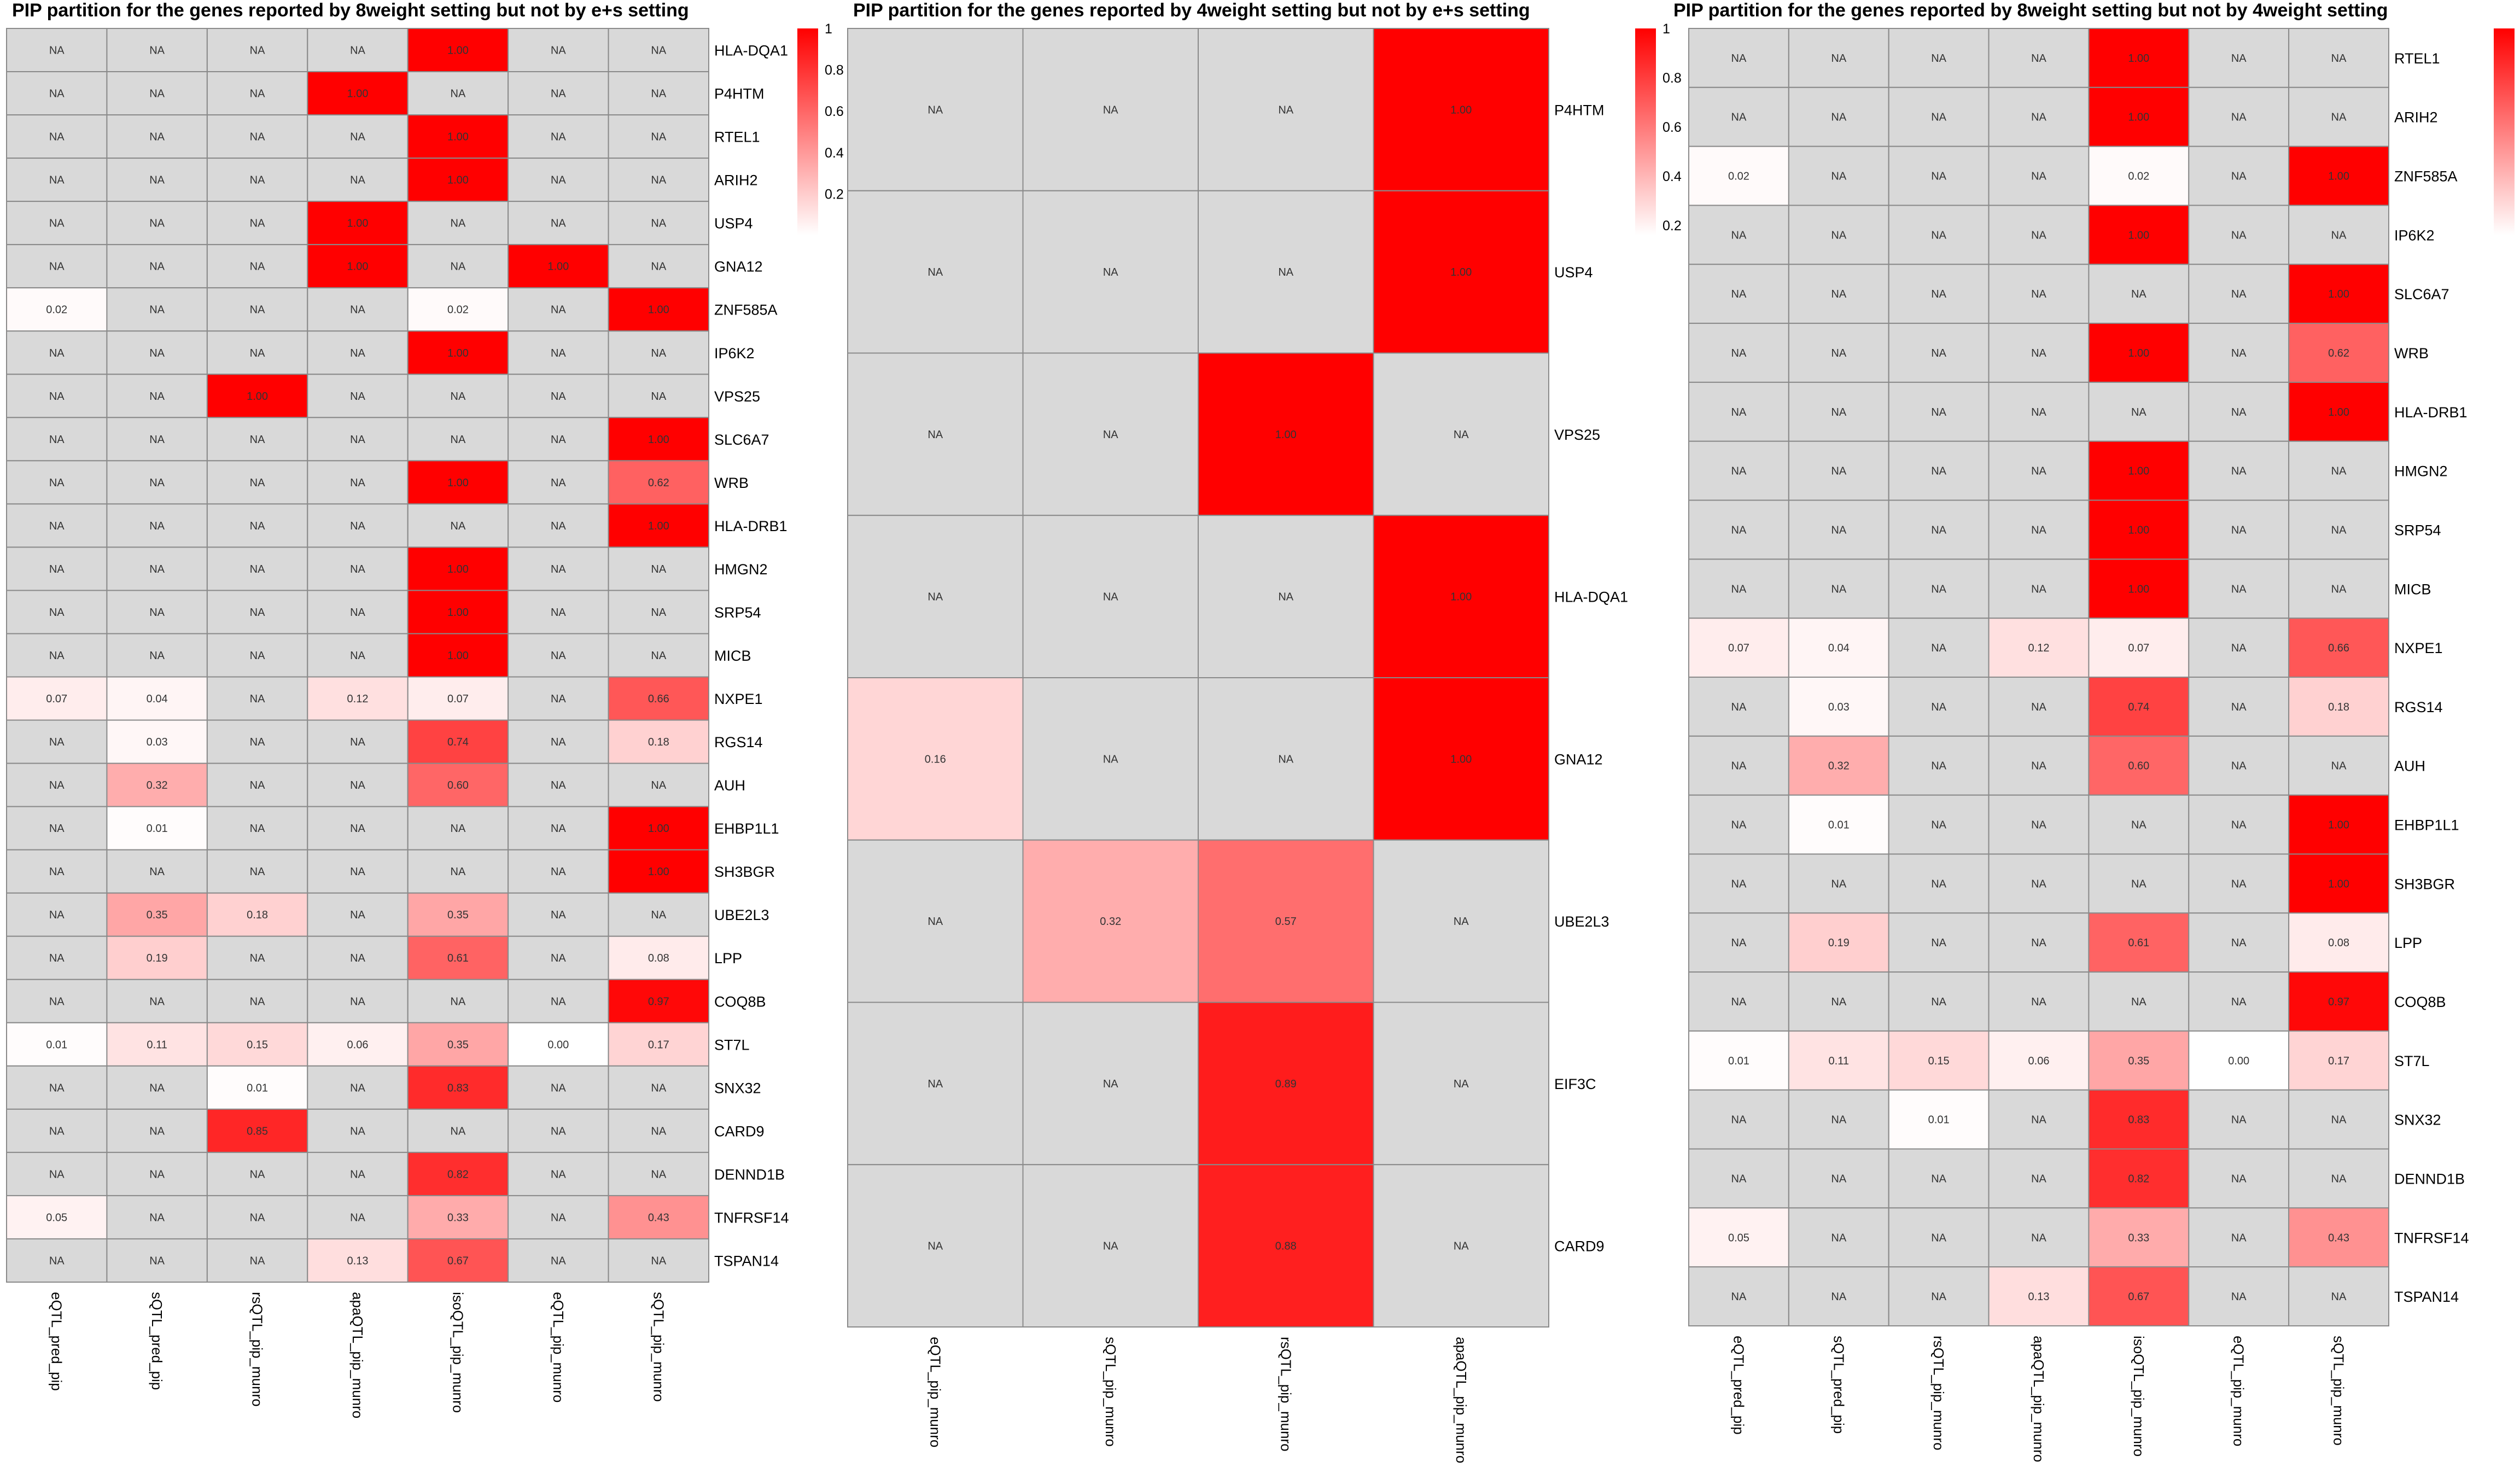  Describe the element at coordinates (1581, 921) in the screenshot. I see `row-label: UBE2L3` at that location.